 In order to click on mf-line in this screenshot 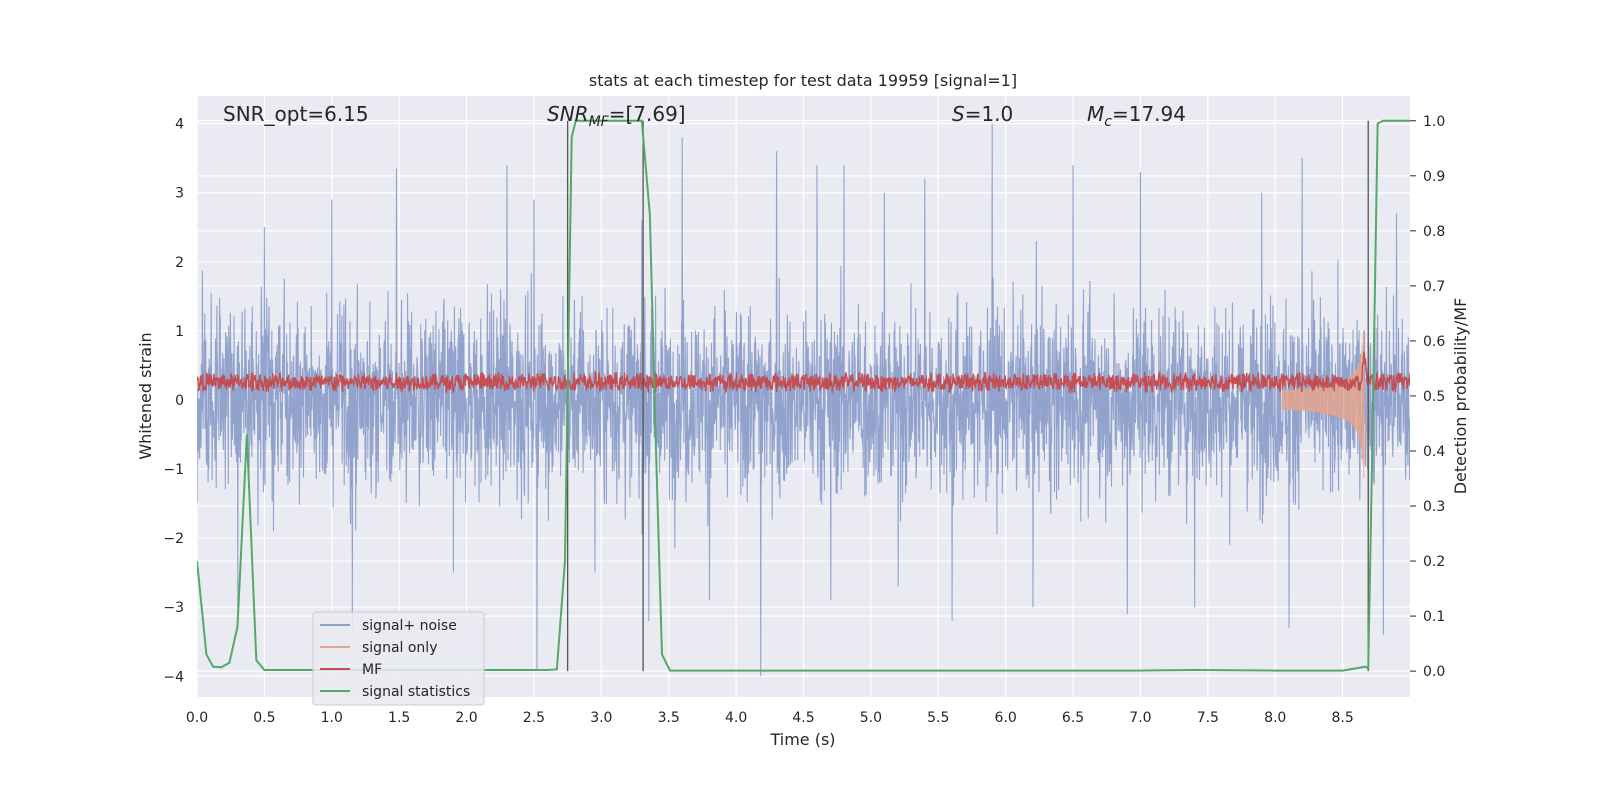, I will do `click(803, 373)`.